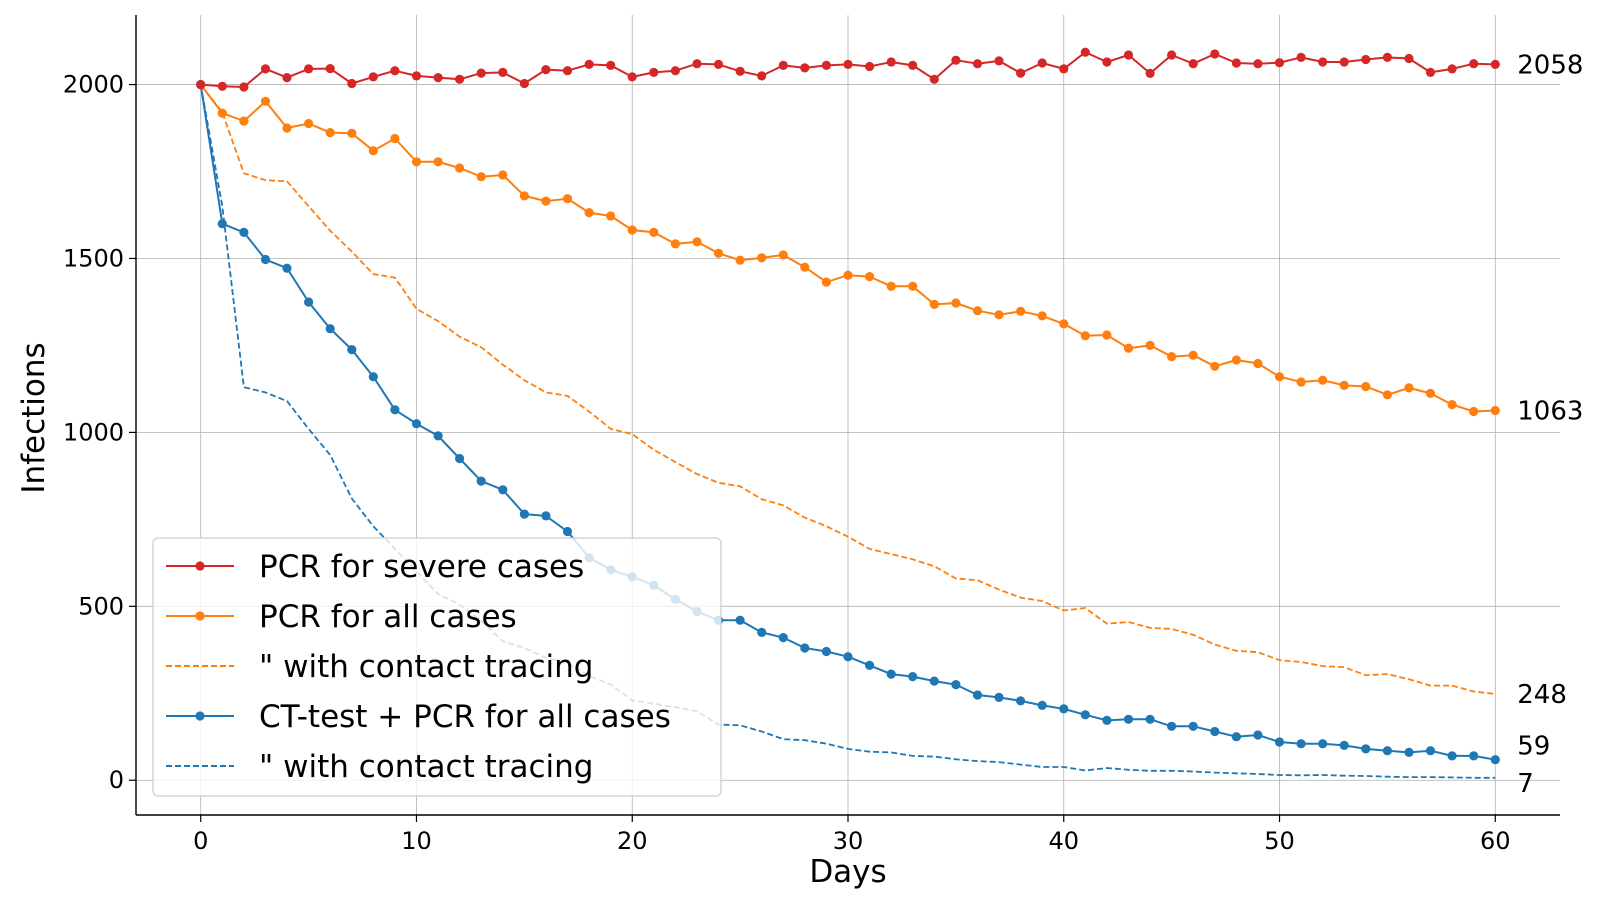 This screenshot has width=1600, height=900. Describe the element at coordinates (375, 567) in the screenshot. I see `legend-item: PCR for severe cases` at that location.